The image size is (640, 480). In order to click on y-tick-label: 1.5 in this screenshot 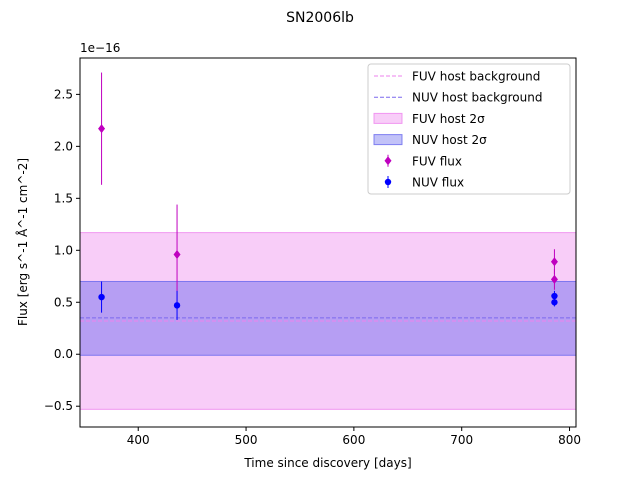, I will do `click(63, 198)`.